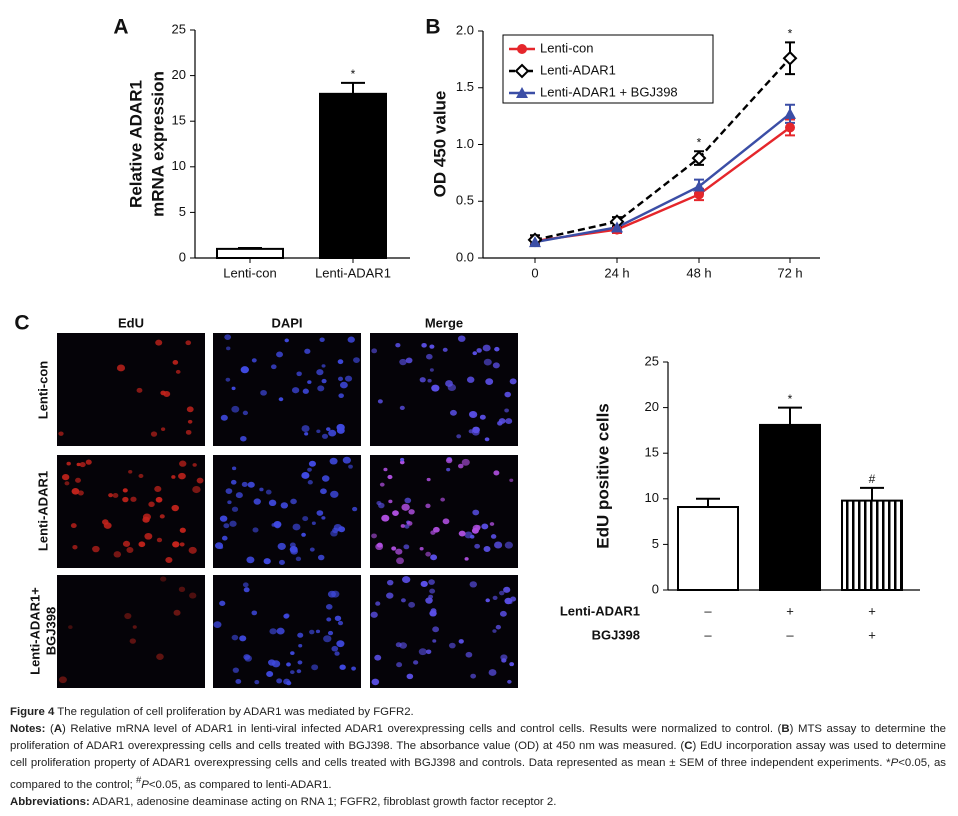 The image size is (958, 816). What do you see at coordinates (444, 322) in the screenshot?
I see `column-header: Merge` at bounding box center [444, 322].